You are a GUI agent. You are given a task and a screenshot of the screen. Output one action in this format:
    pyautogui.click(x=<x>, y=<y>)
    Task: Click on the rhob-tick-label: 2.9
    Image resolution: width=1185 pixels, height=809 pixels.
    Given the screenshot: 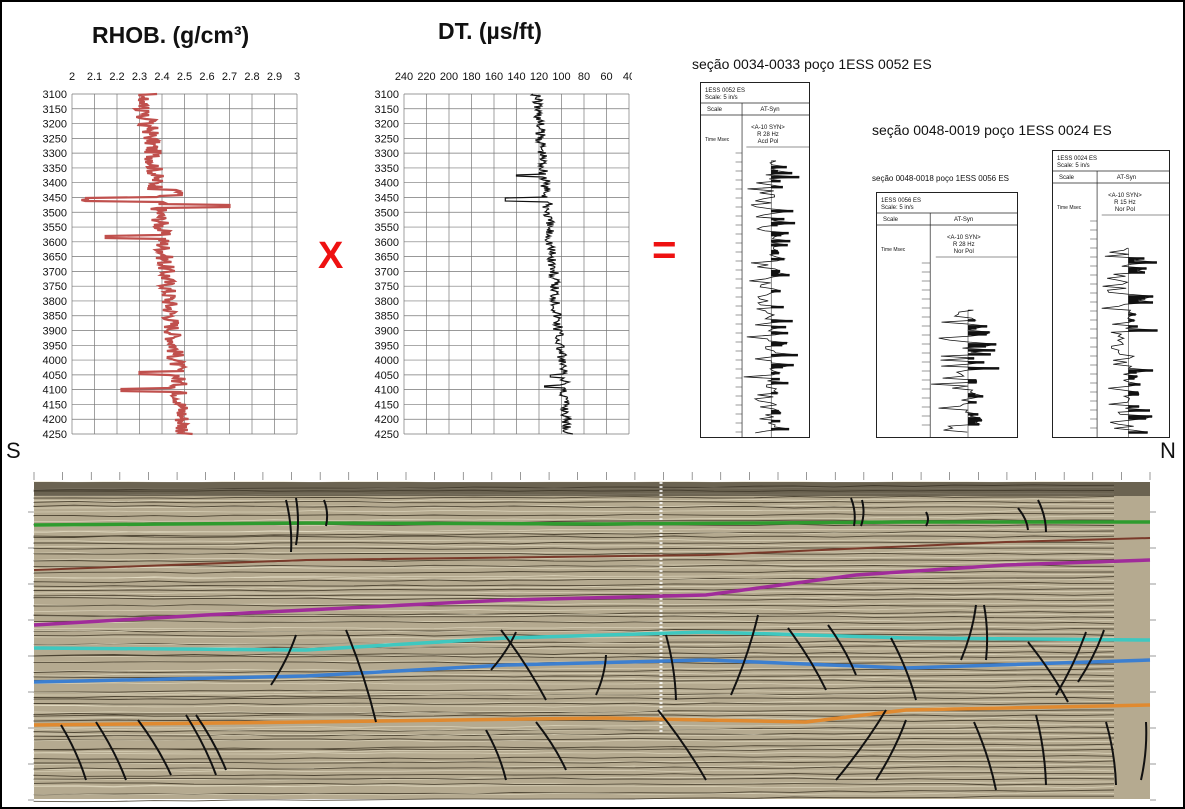 What is the action you would take?
    pyautogui.click(x=274, y=77)
    